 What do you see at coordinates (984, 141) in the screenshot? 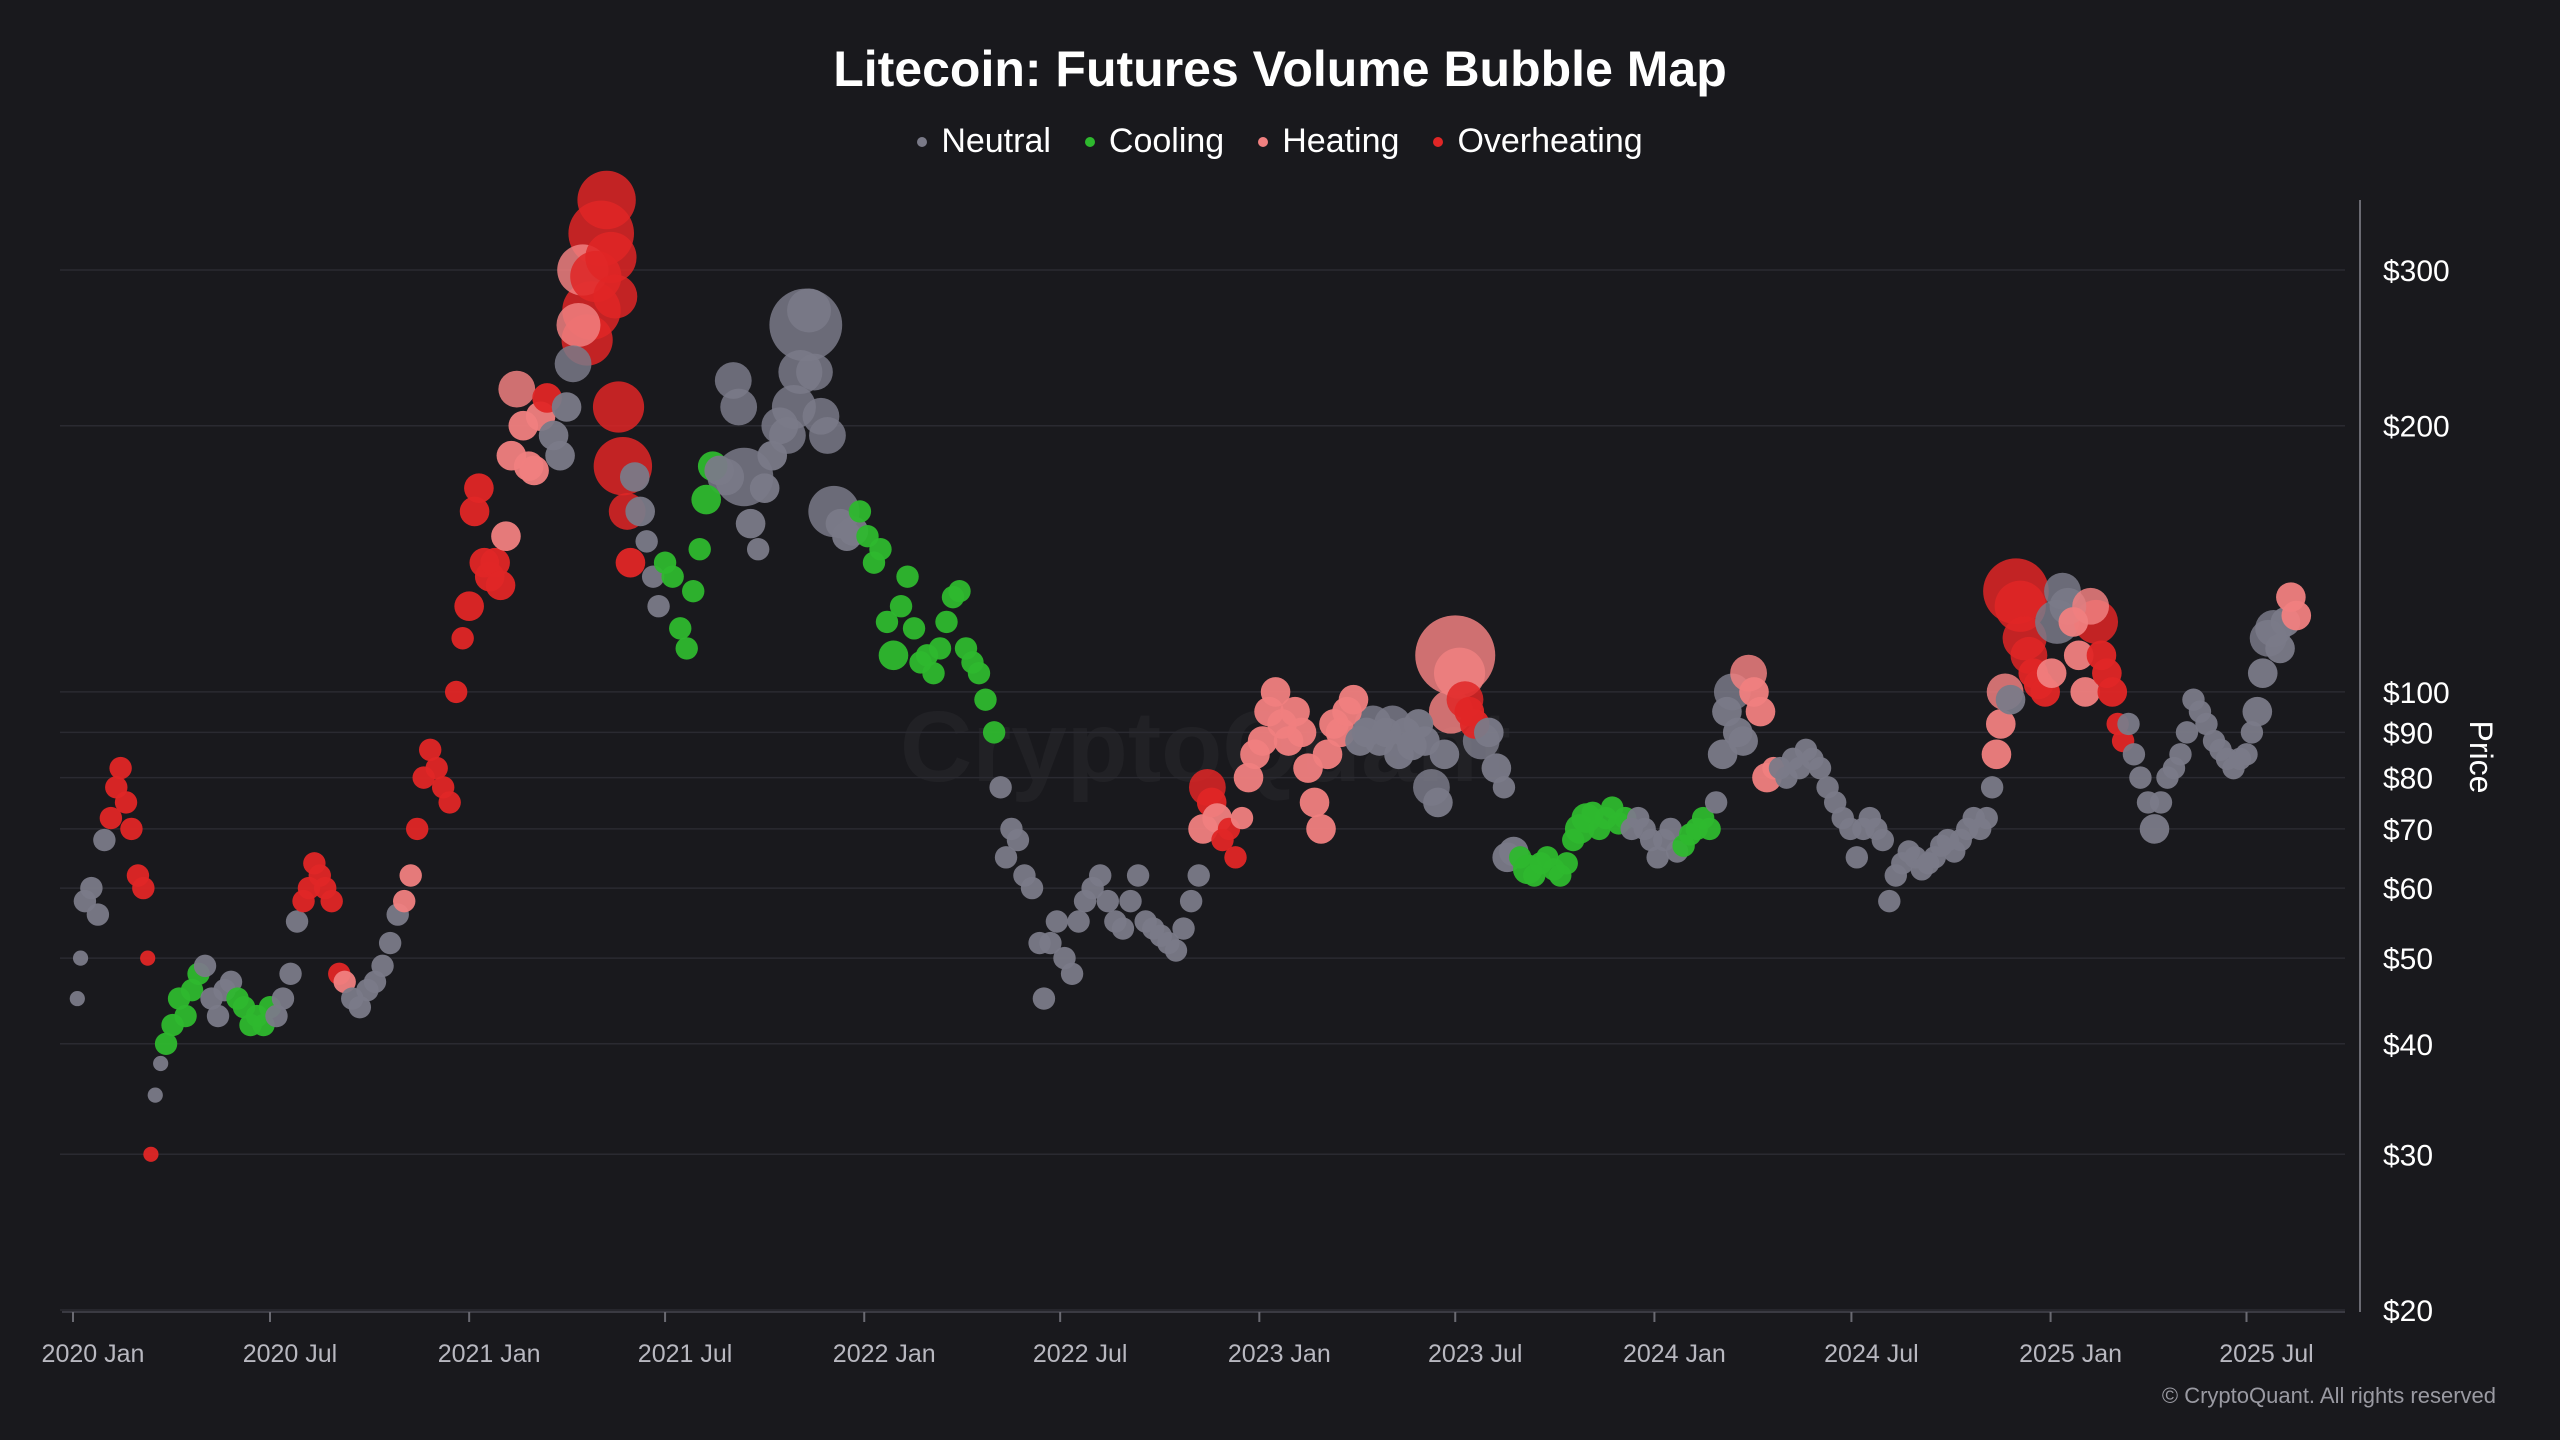
I see `legend-item-neutral: Neutral` at bounding box center [984, 141].